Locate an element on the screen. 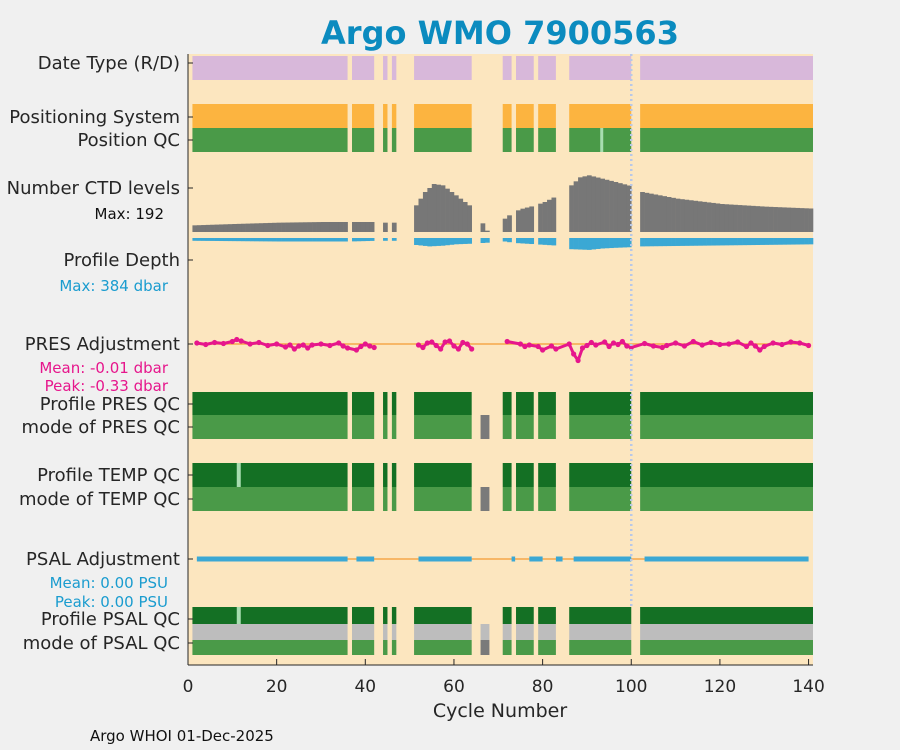  x-tick-label: 60 is located at coordinates (454, 687).